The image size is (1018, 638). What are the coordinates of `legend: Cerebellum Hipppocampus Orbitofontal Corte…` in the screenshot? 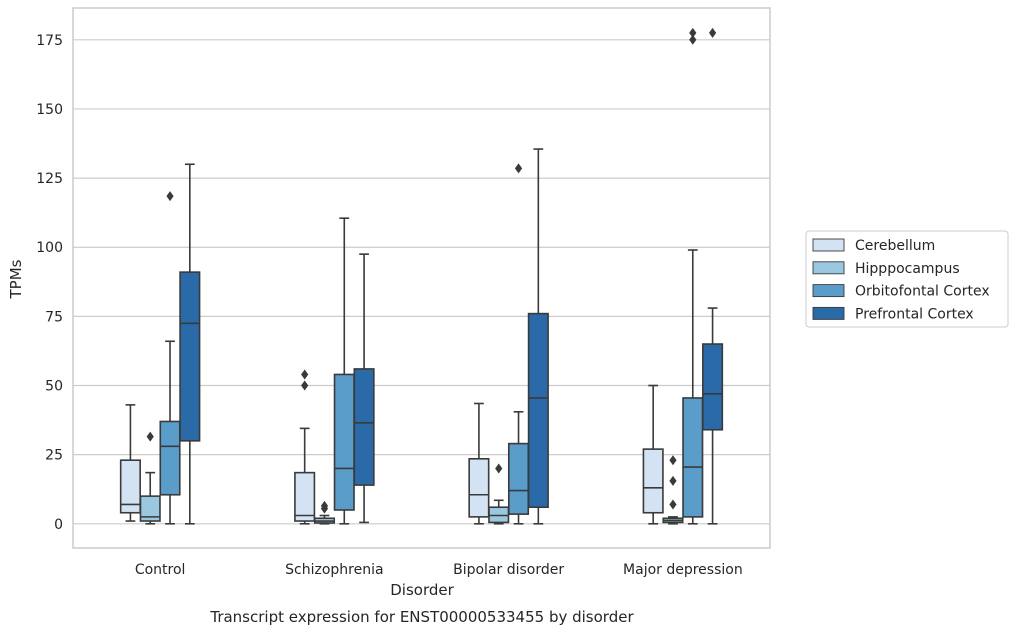 It's located at (907, 279).